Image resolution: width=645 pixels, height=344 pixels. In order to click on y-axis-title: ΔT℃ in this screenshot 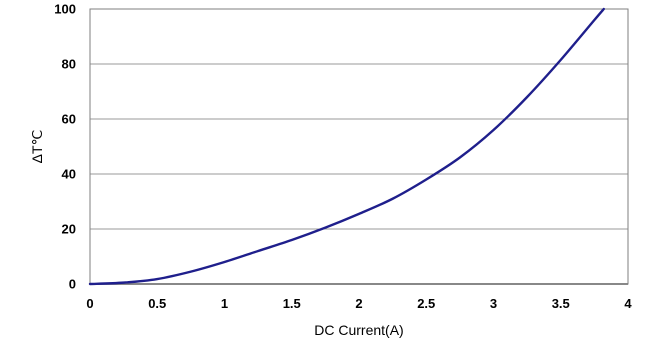, I will do `click(37, 147)`.